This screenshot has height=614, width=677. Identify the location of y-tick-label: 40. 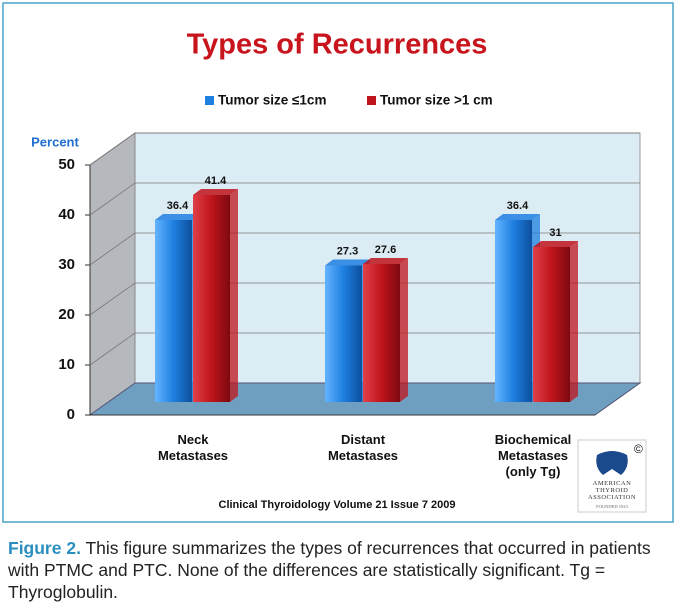
(66, 214).